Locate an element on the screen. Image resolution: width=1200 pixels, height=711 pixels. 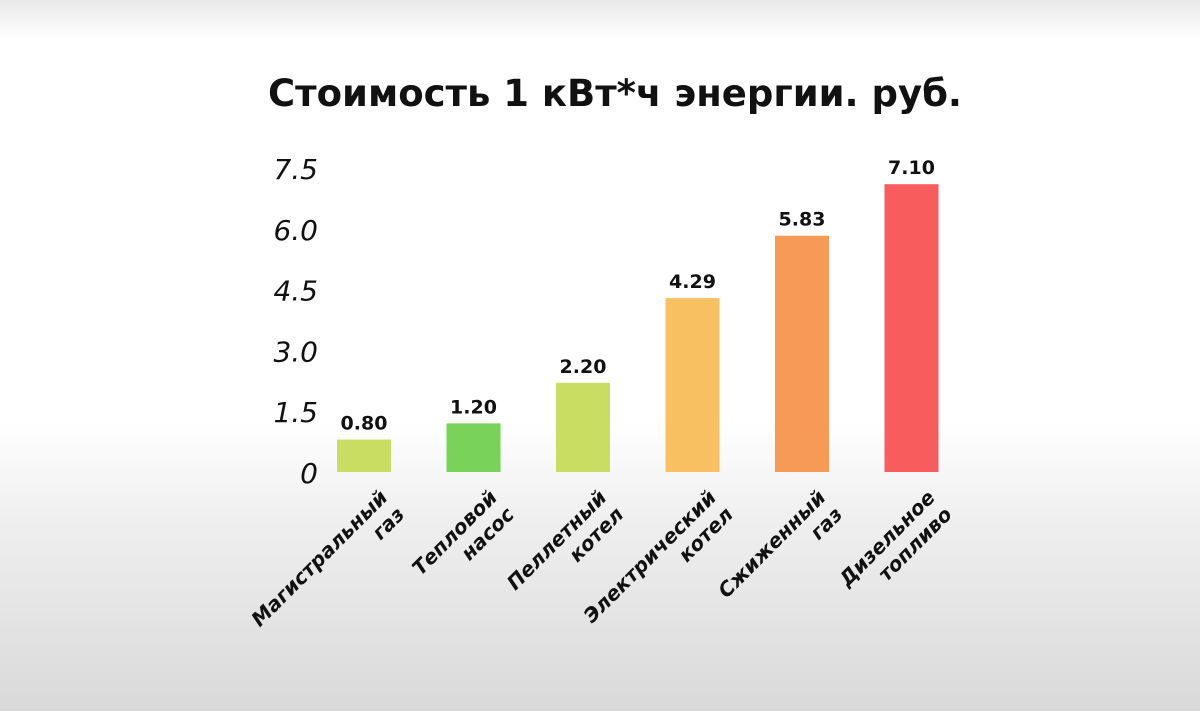
chart-title: Стоимость 1 кВт*ч энергии. руб. is located at coordinates (615, 93).